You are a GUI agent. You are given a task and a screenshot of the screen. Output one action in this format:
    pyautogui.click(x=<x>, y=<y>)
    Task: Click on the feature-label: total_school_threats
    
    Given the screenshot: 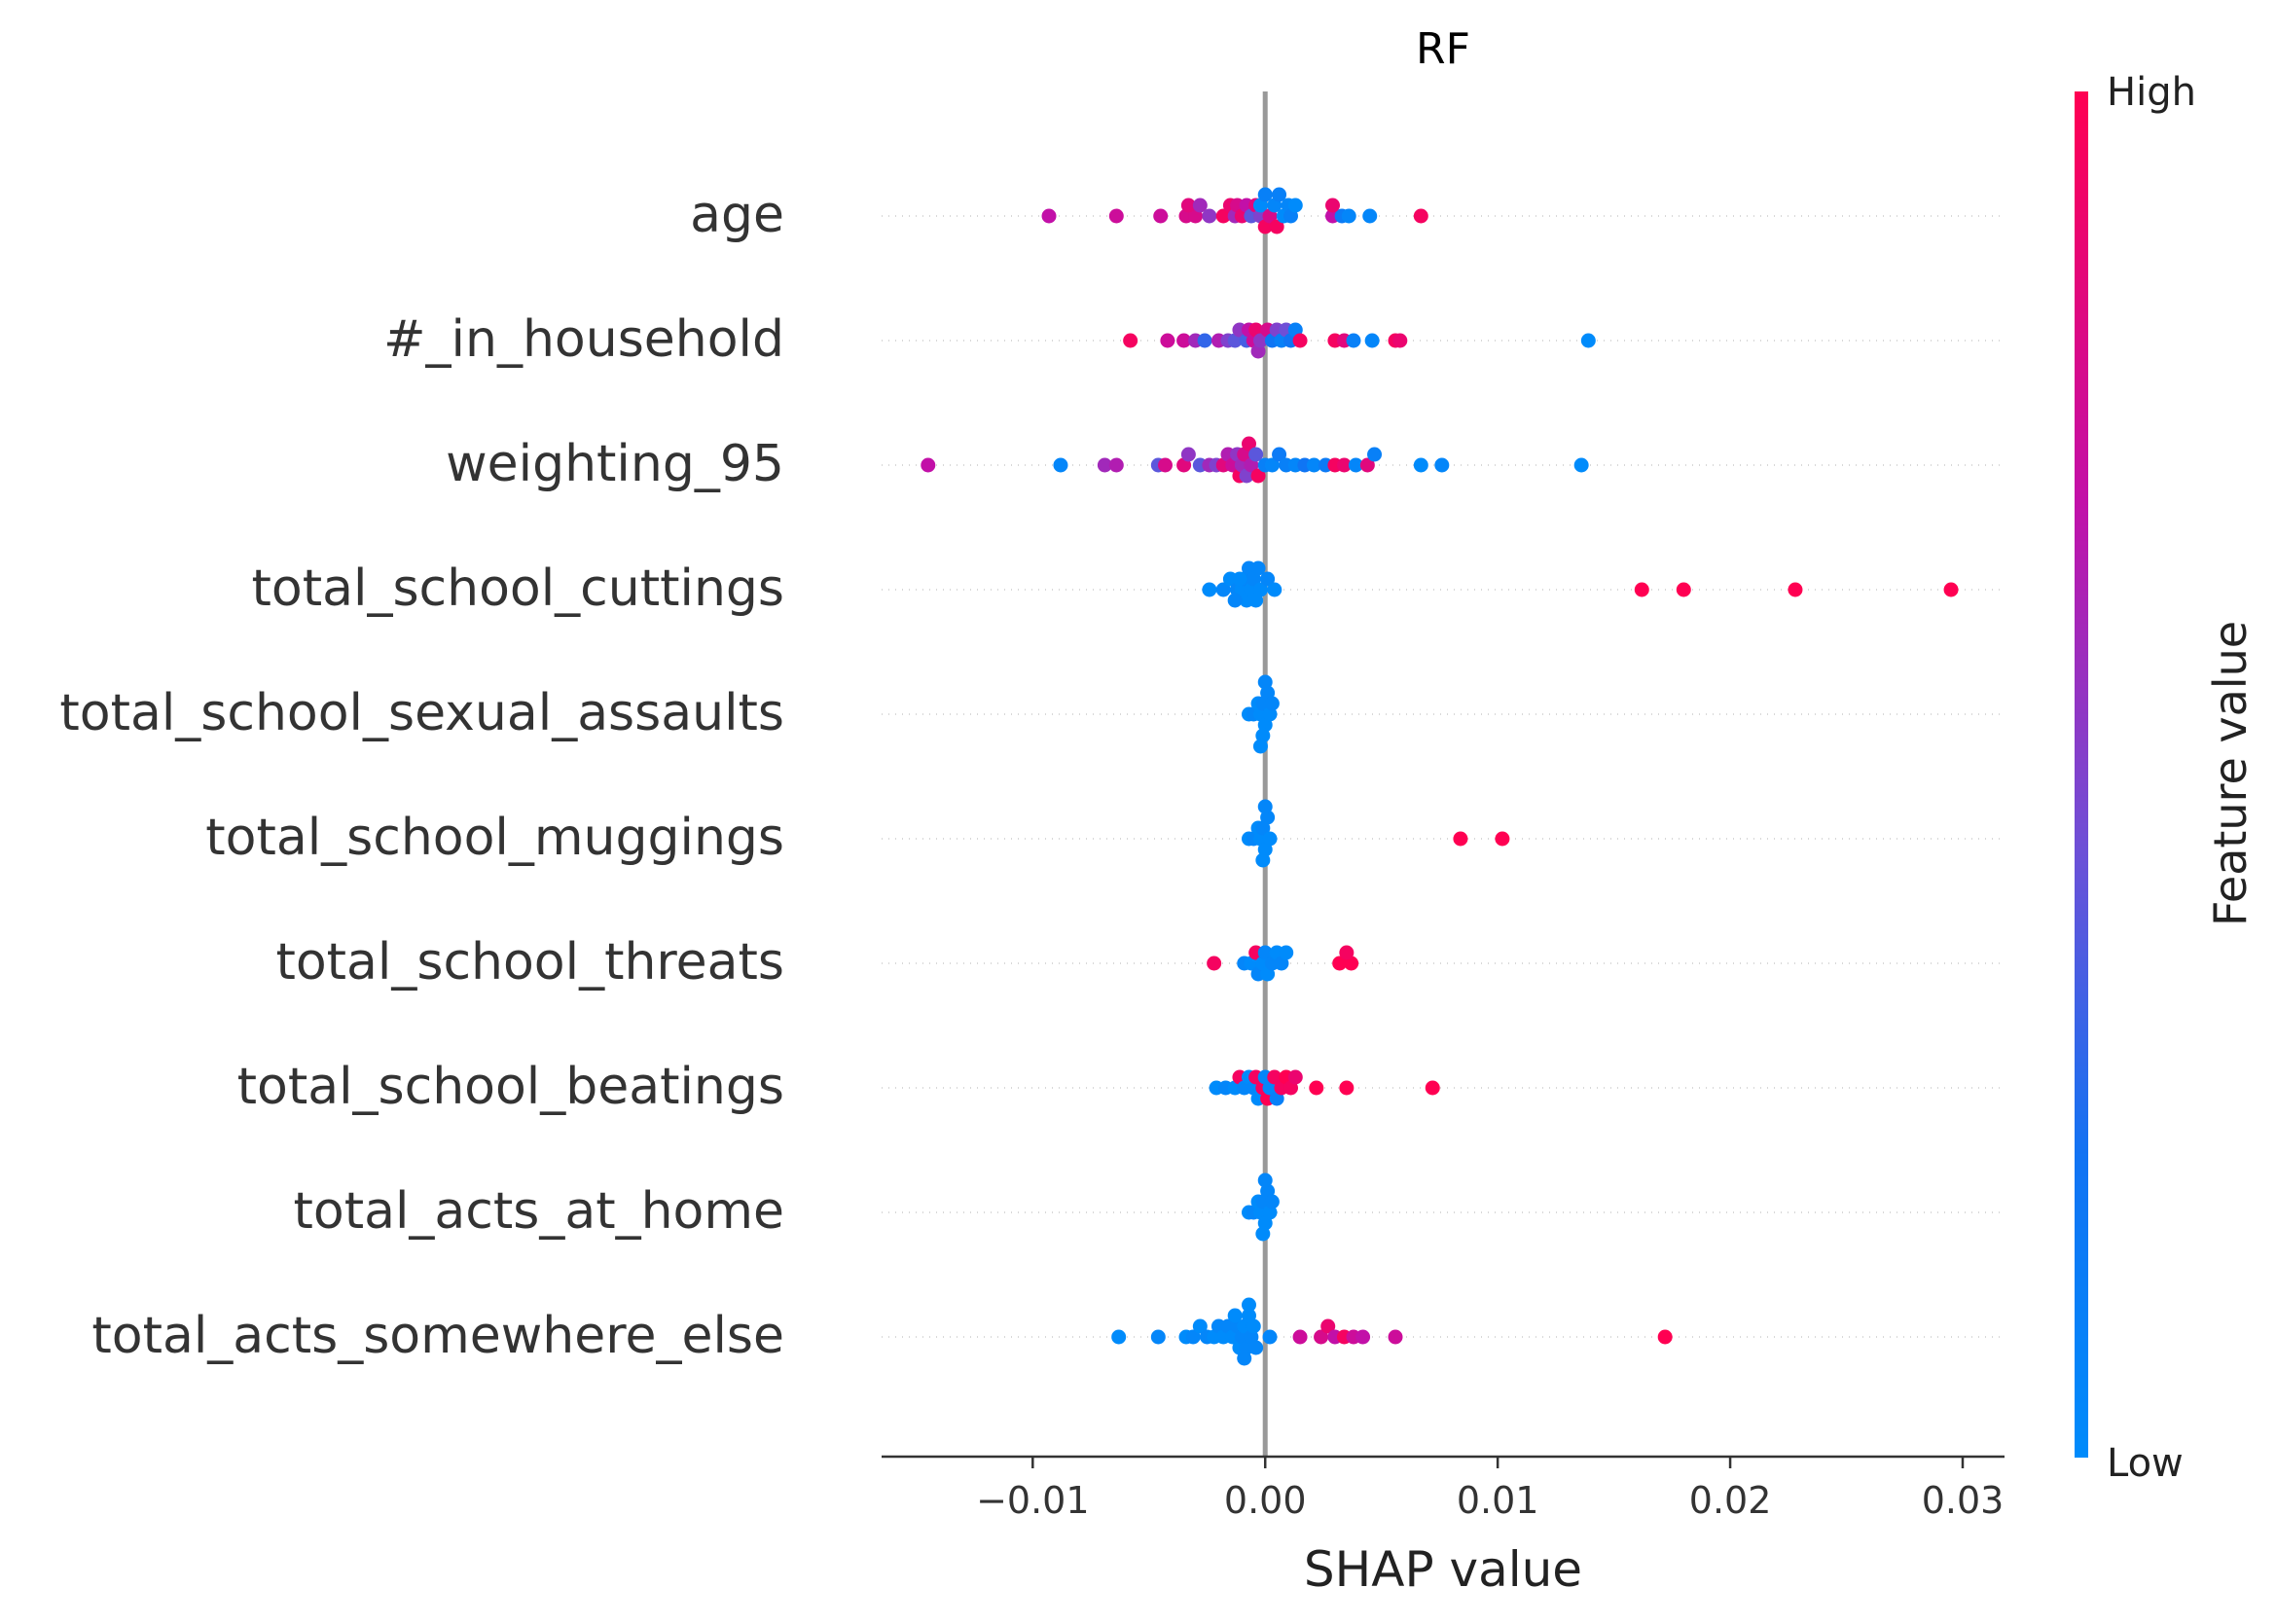 What is the action you would take?
    pyautogui.click(x=529, y=962)
    